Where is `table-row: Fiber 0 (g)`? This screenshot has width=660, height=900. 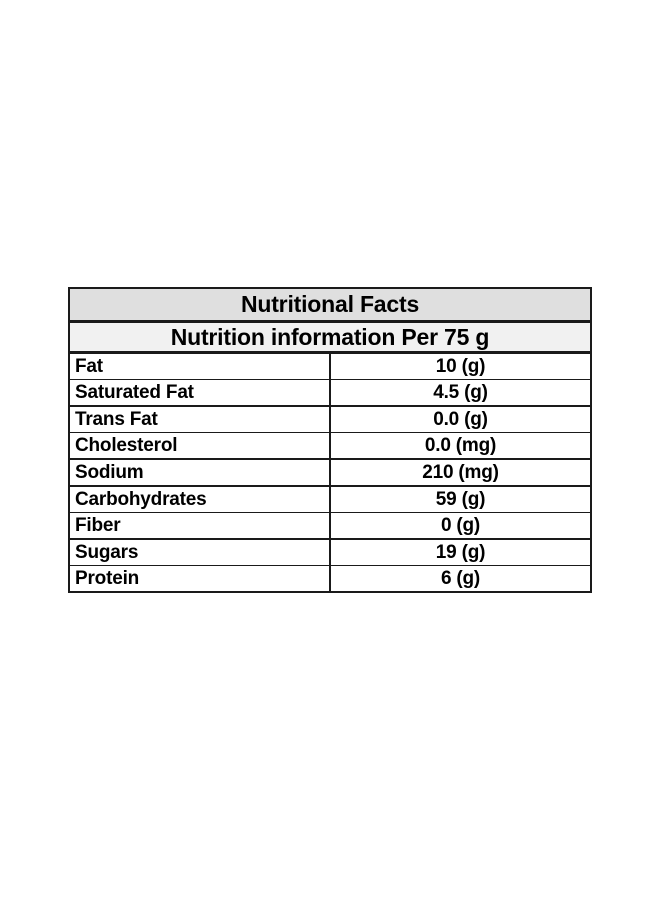
table-row: Fiber 0 (g) is located at coordinates (330, 525).